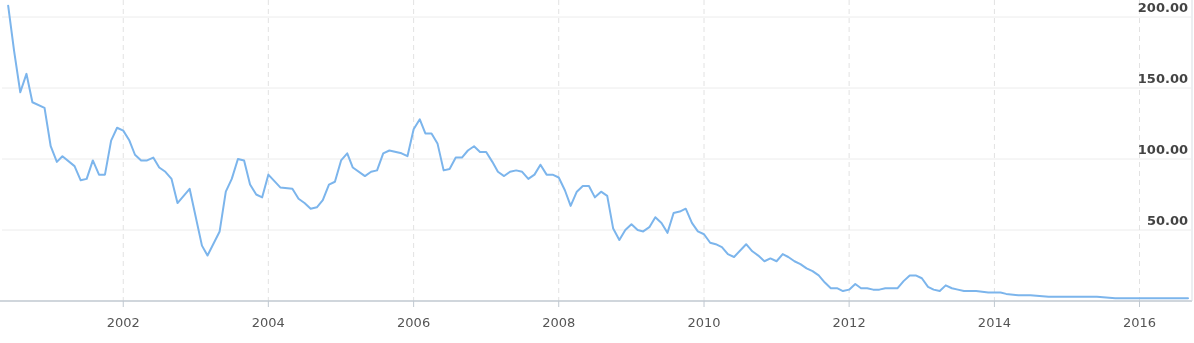  I want to click on y-tick-label: 200.00, so click(1162, 8).